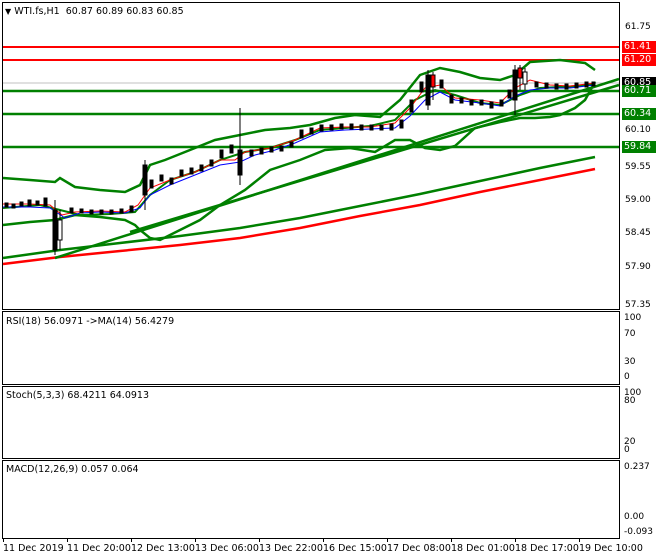 This screenshot has width=660, height=560. Describe the element at coordinates (227, 548) in the screenshot. I see `x-label-3: 13 Dec 06:00` at that location.